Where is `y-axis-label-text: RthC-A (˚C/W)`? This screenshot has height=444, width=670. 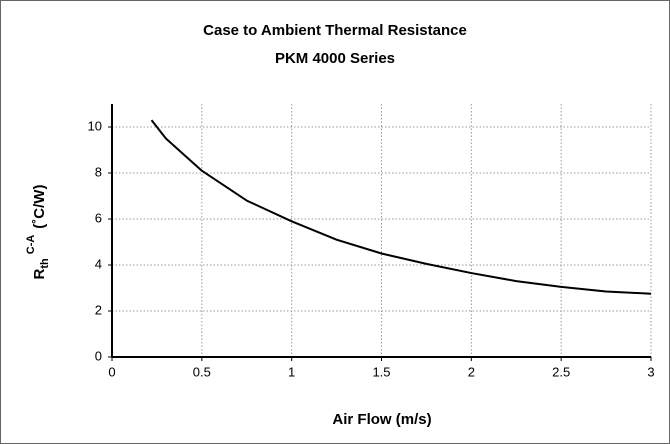 y-axis-label-text: RthC-A (˚C/W) is located at coordinates (38, 232).